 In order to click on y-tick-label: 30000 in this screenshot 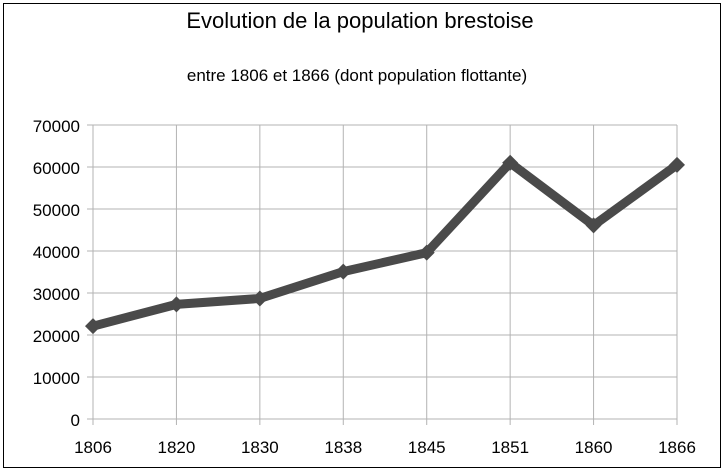, I will do `click(56, 294)`.